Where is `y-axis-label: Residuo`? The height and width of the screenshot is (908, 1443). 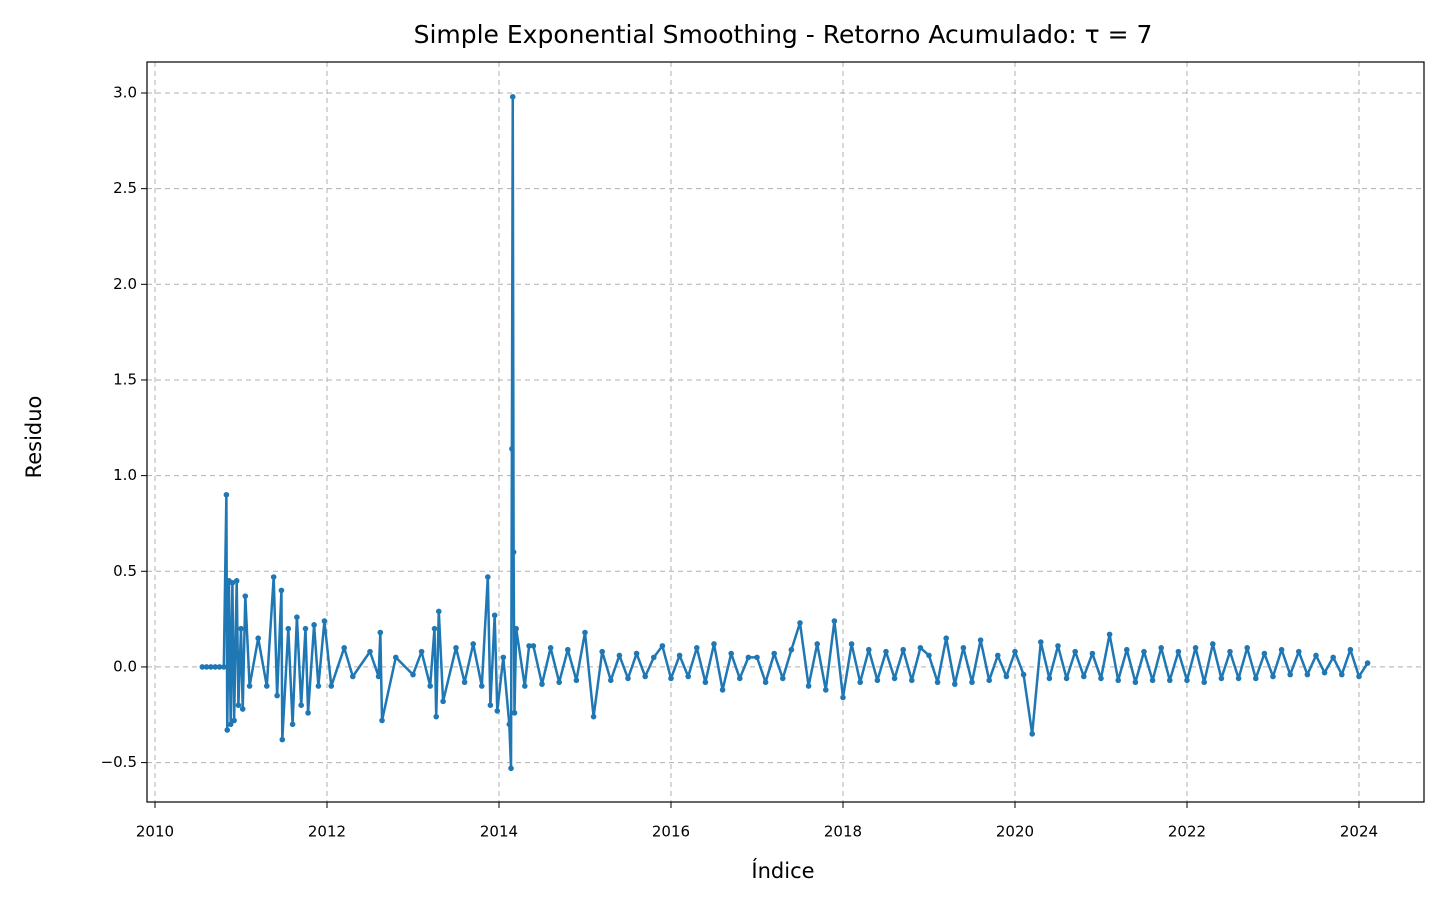
y-axis-label: Residuo is located at coordinates (34, 437).